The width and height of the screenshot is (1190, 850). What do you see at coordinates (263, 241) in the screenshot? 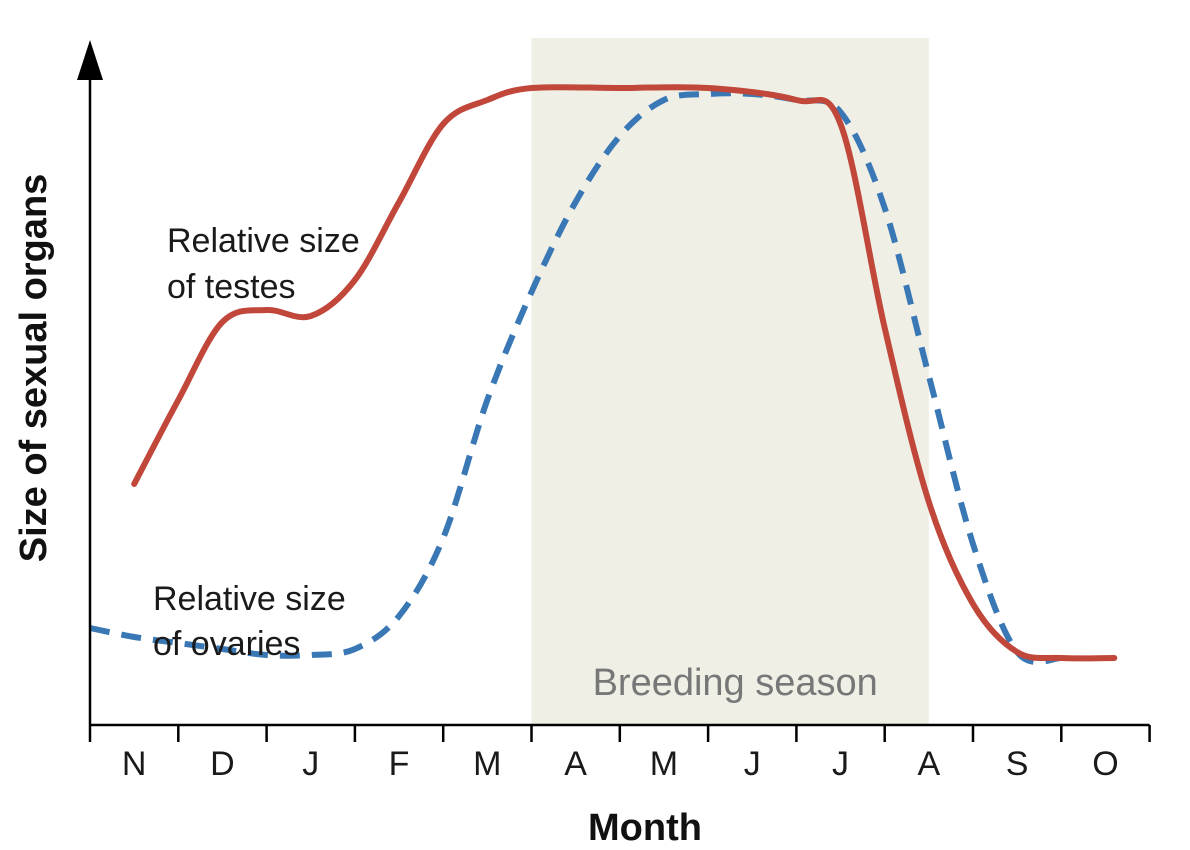
I see `testes-annotation-line1: Relative size` at bounding box center [263, 241].